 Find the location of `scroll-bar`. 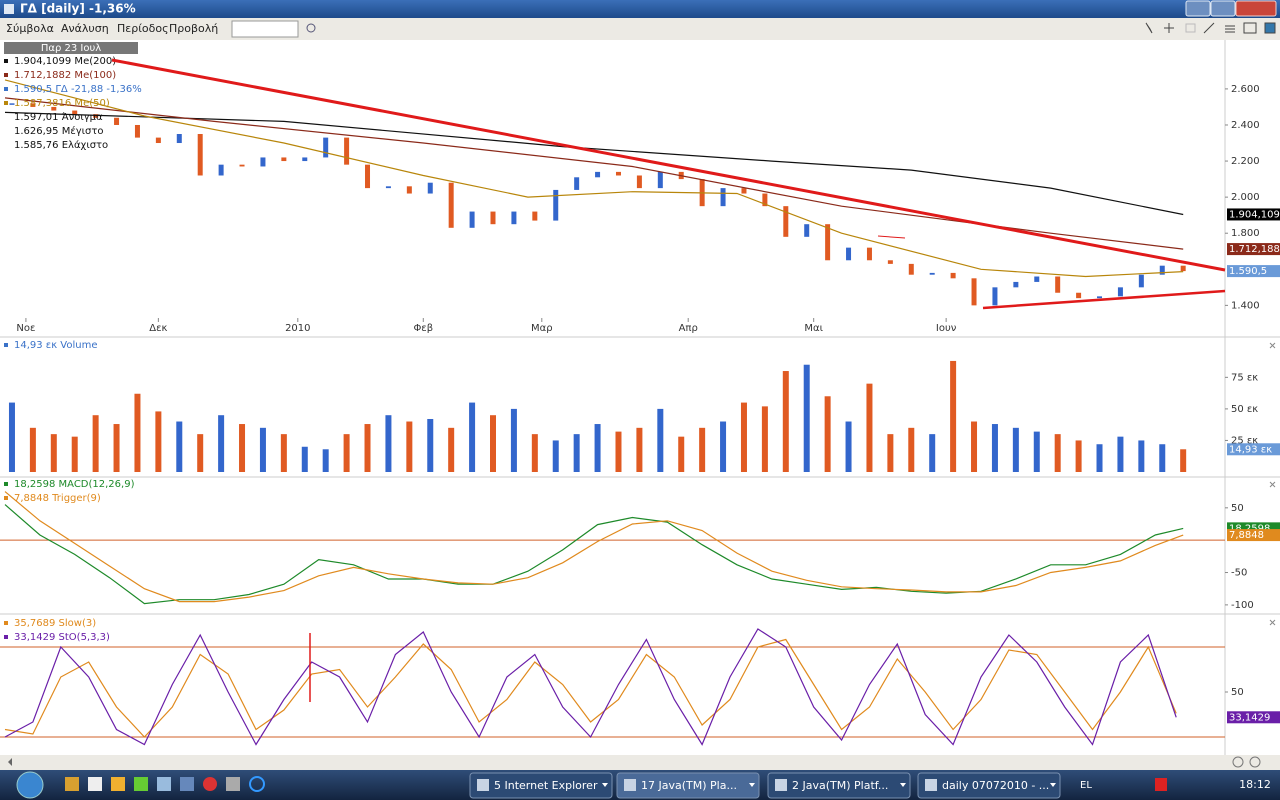

scroll-bar is located at coordinates (640, 762).